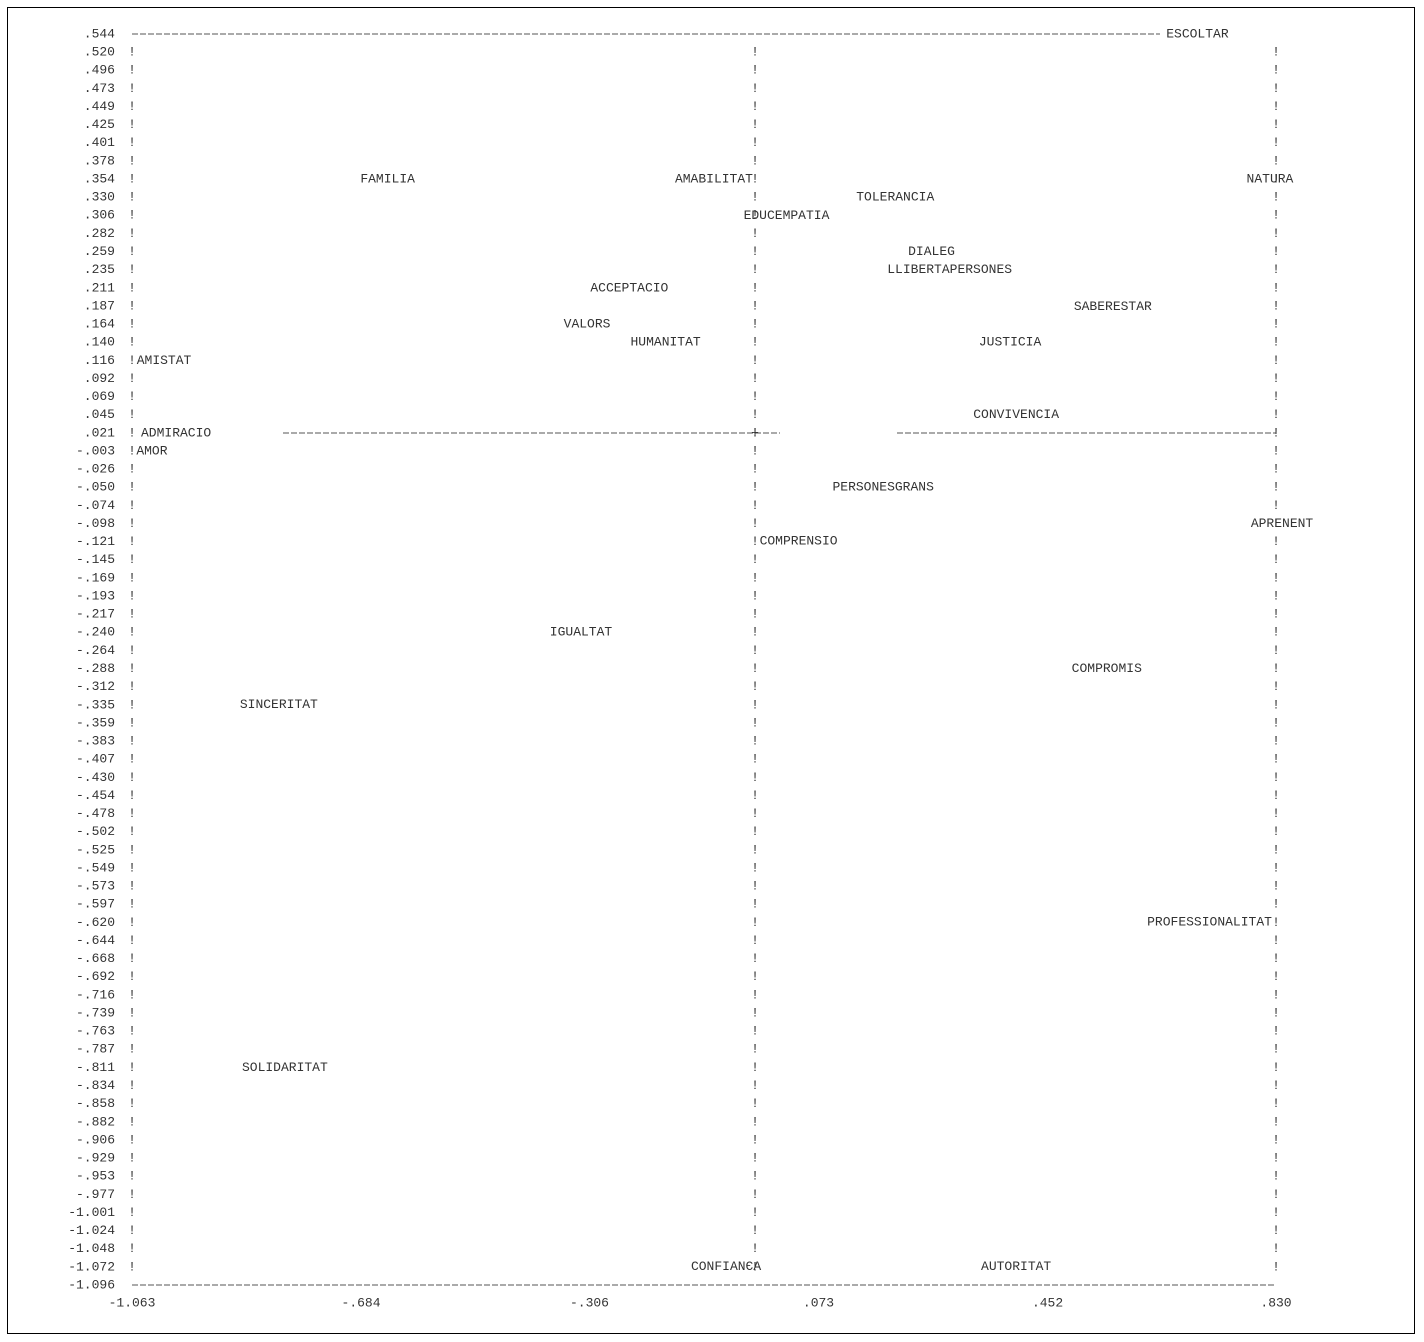 This screenshot has width=1424, height=1342. What do you see at coordinates (883, 487) in the screenshot?
I see `point-label: PERSONESGRANS` at bounding box center [883, 487].